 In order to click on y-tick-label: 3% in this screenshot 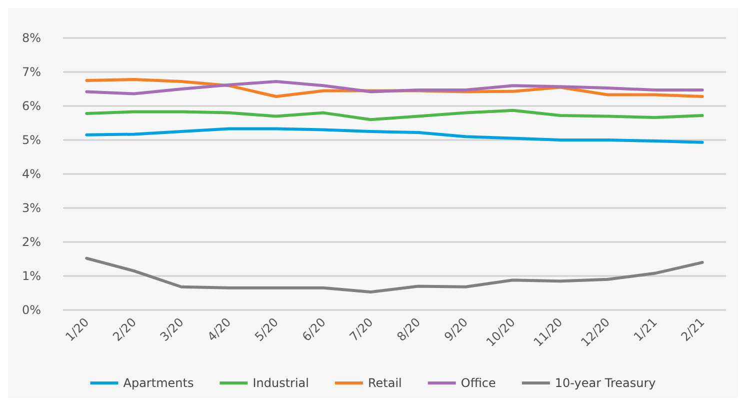, I will do `click(31, 208)`.